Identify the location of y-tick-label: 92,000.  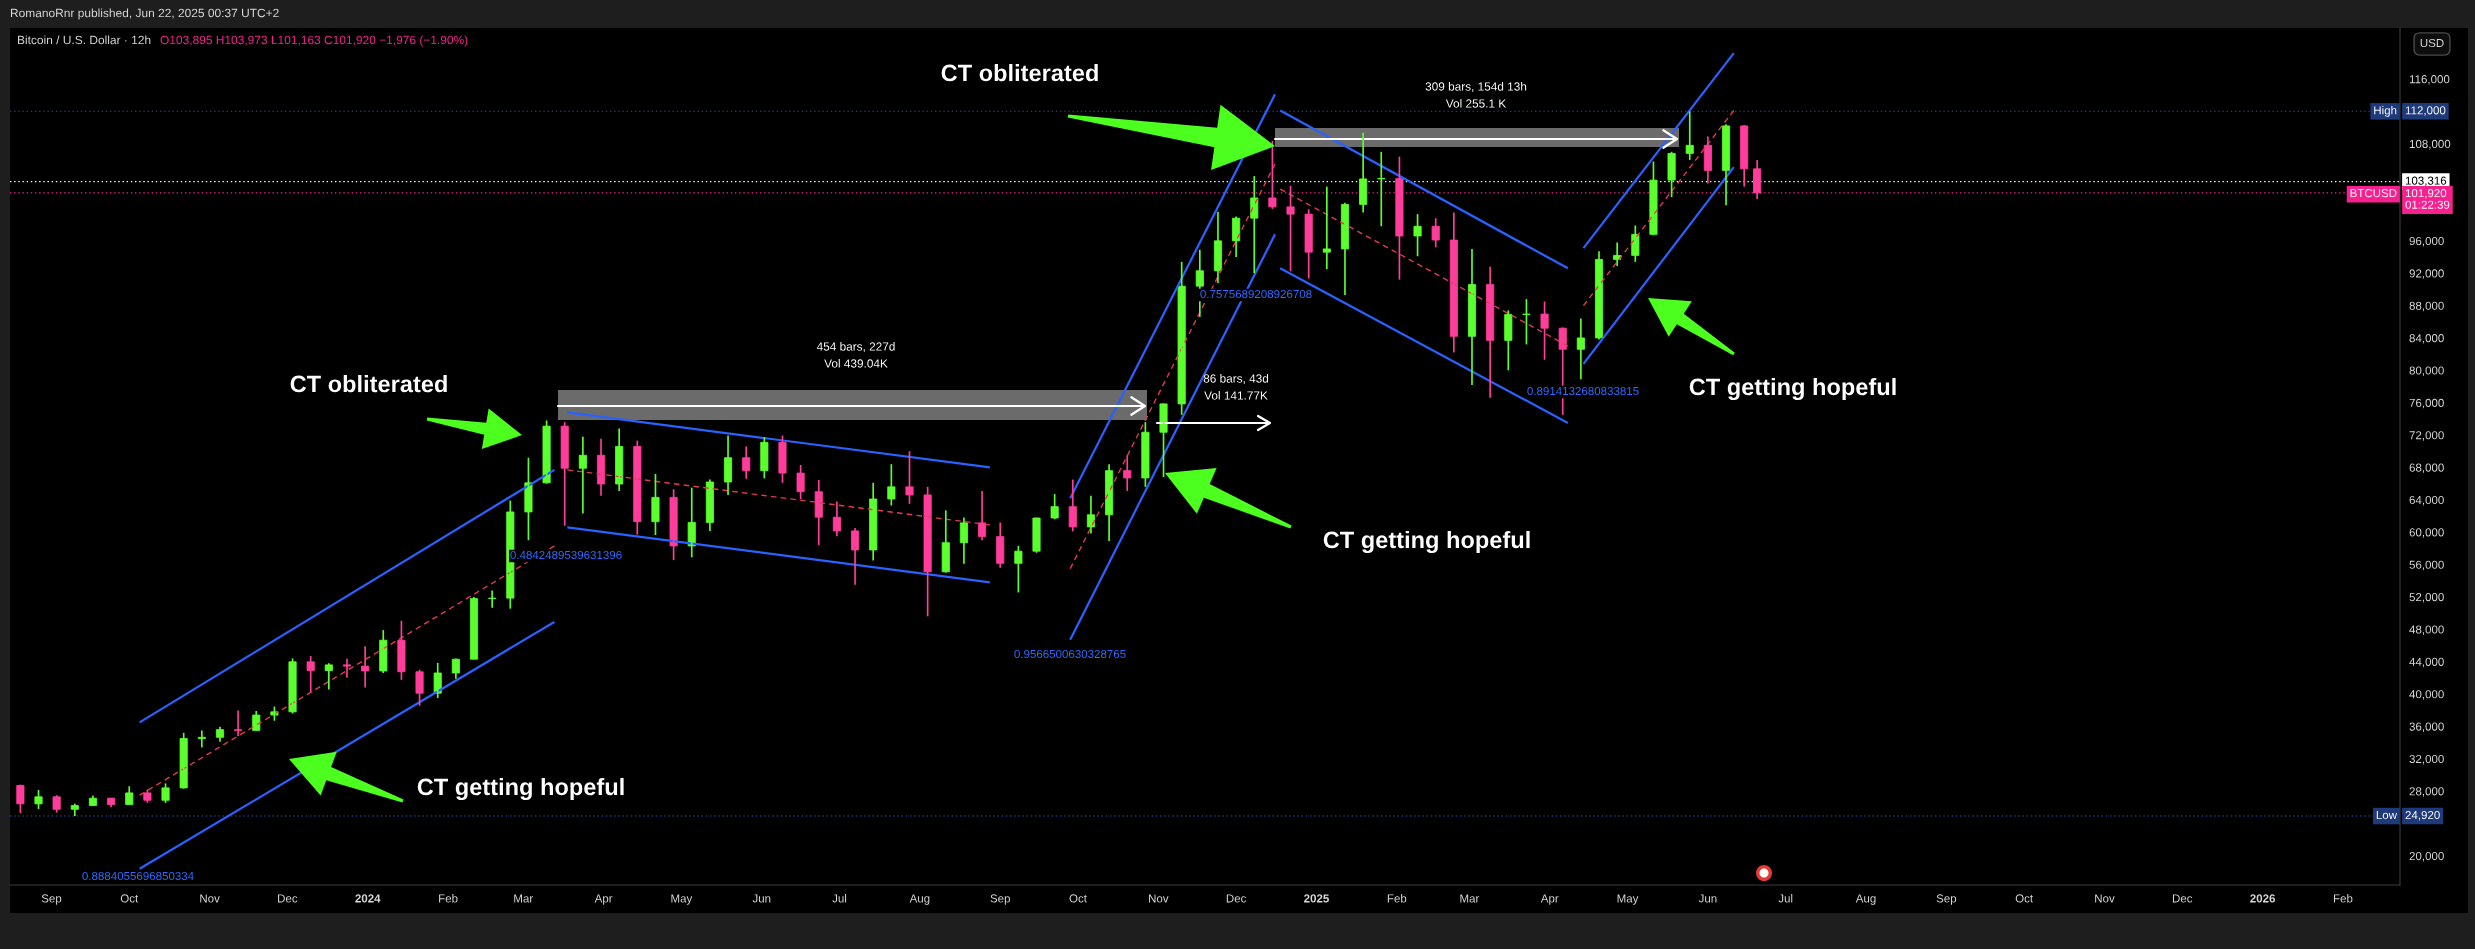
(2426, 274).